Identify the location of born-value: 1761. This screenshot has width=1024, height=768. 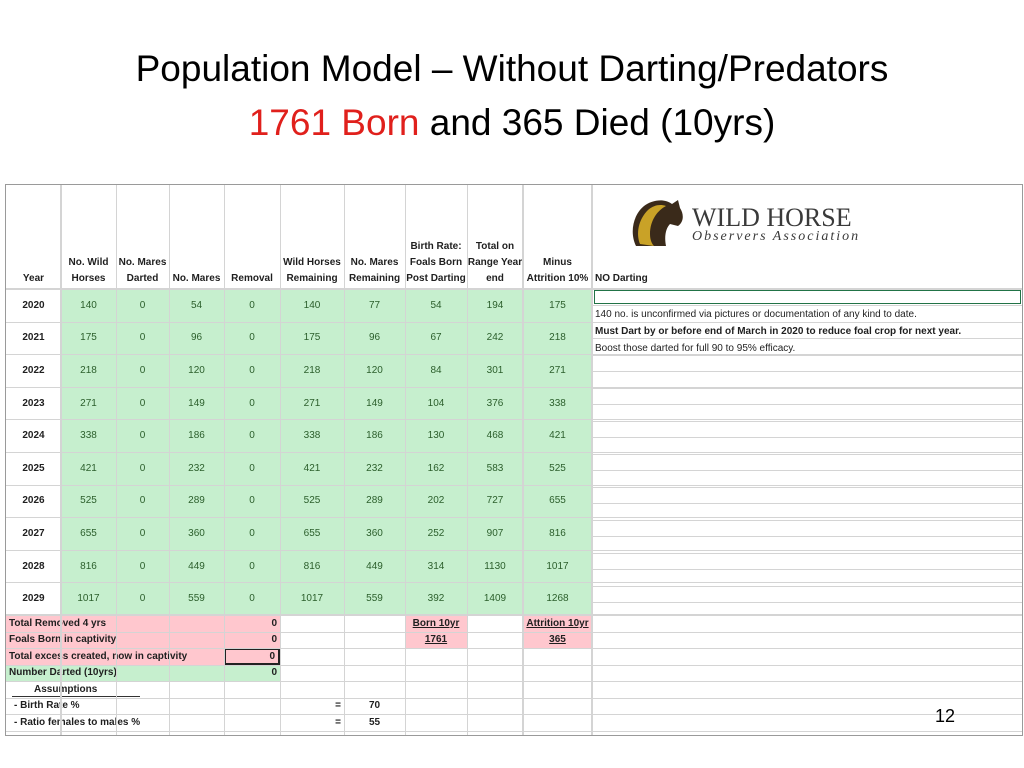
(436, 640).